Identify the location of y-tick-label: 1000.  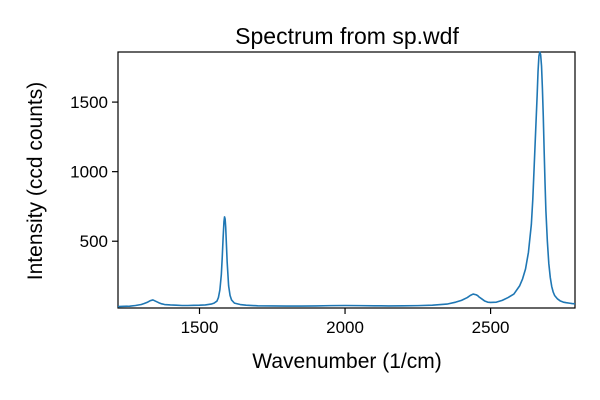
(89, 172).